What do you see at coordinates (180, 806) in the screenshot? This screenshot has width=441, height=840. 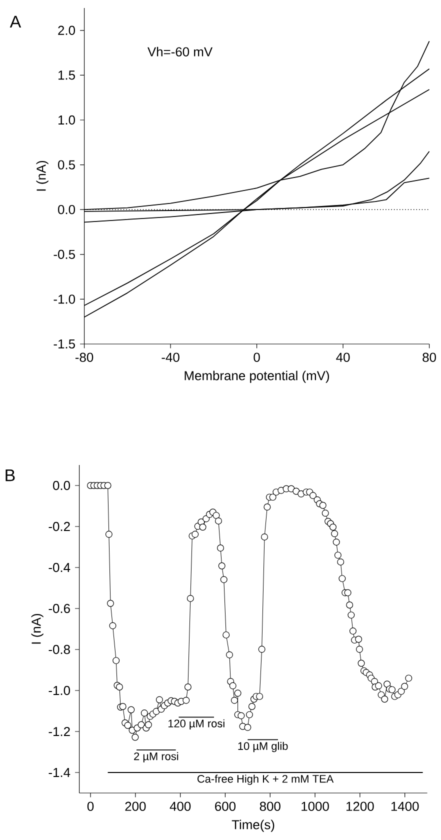 I see `x-tick-label: 400` at bounding box center [180, 806].